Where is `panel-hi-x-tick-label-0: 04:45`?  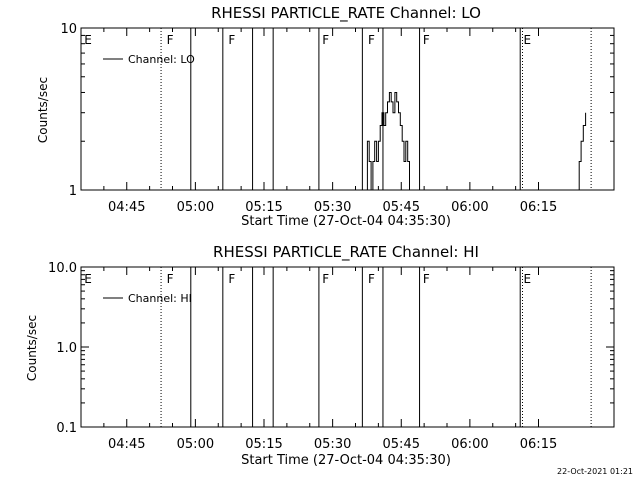 panel-hi-x-tick-label-0: 04:45 is located at coordinates (126, 444).